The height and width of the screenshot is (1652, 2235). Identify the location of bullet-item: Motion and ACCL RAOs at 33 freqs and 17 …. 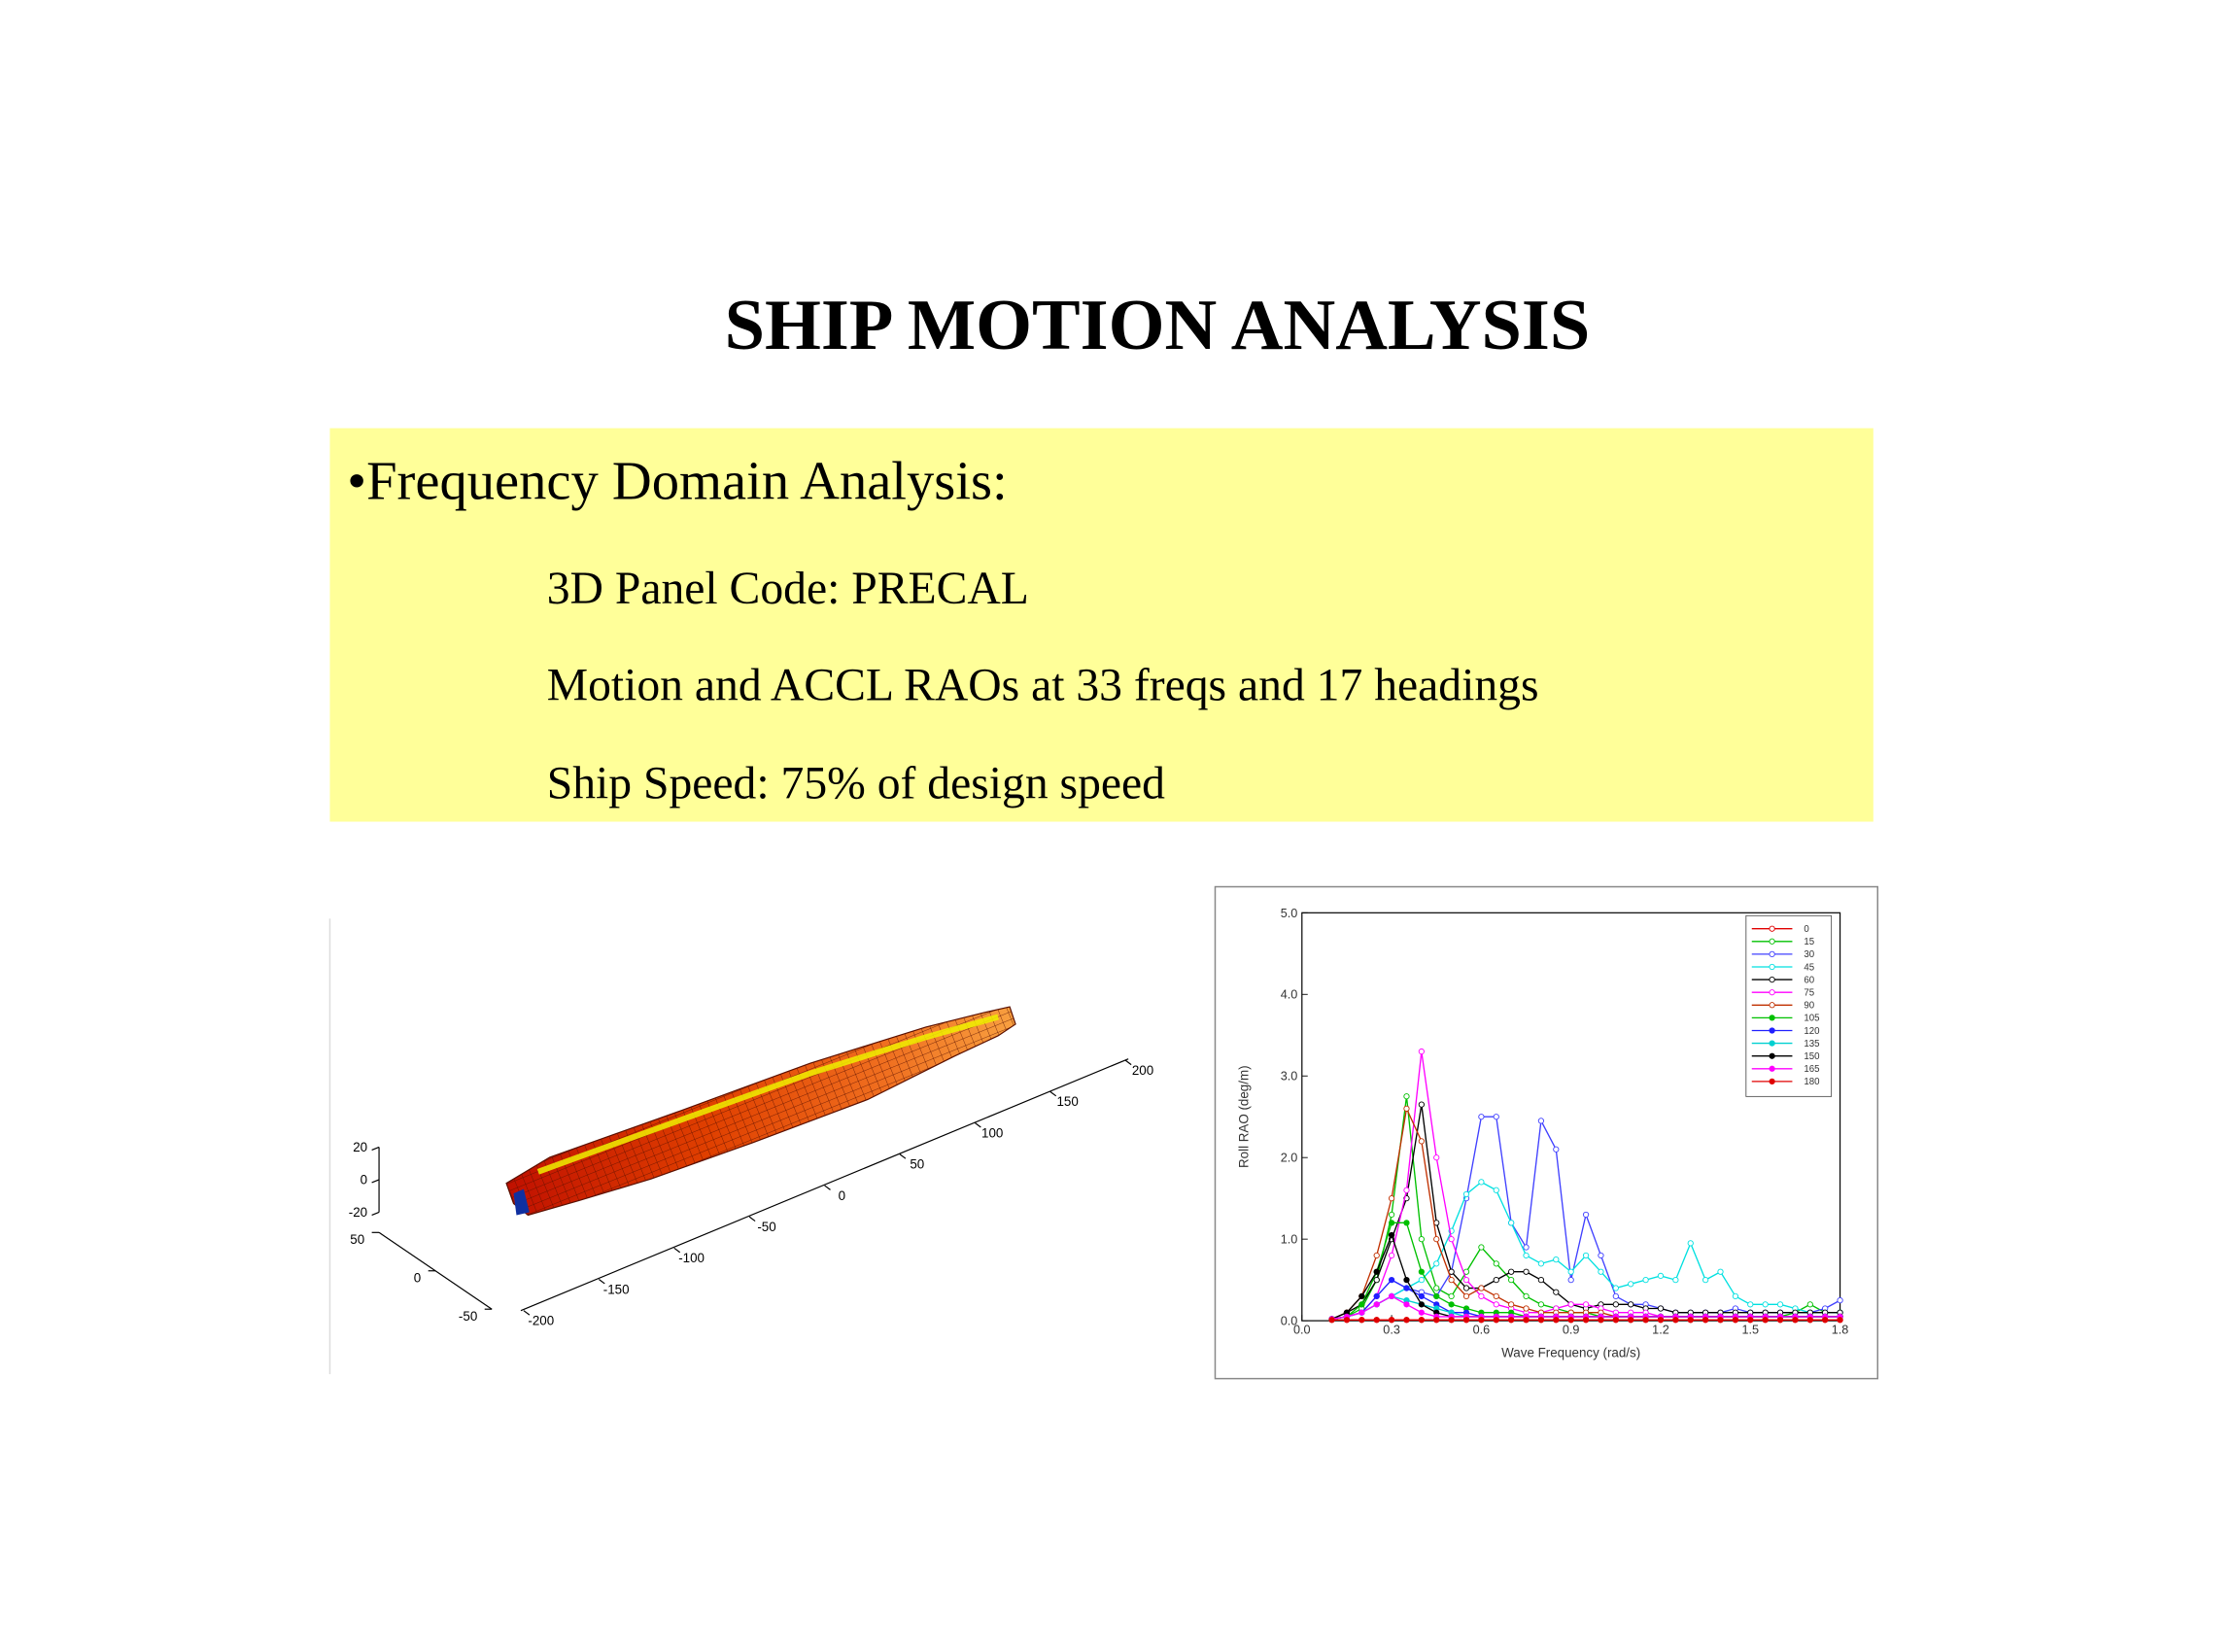
(1043, 685).